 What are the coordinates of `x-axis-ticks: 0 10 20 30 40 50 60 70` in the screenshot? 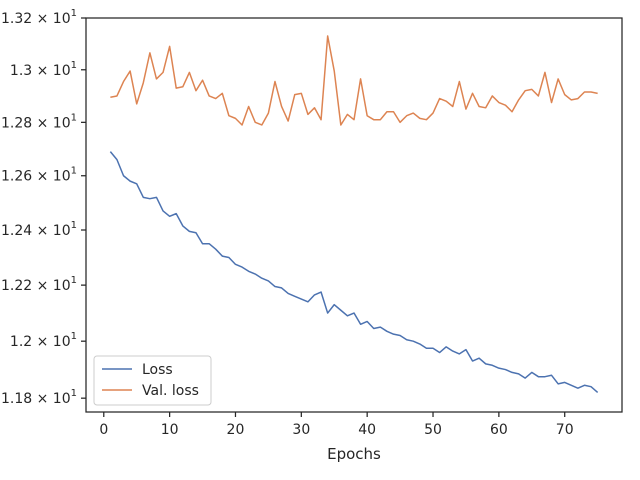 It's located at (336, 425).